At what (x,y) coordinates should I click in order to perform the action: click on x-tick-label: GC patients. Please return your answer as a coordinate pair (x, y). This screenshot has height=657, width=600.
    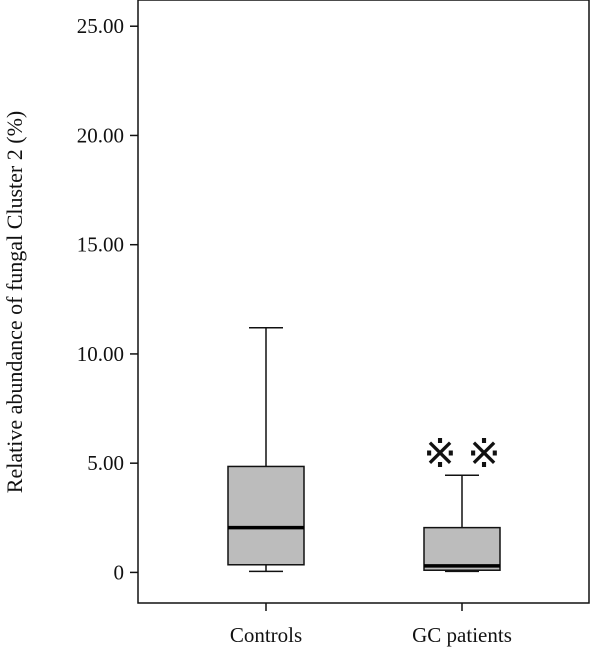
    Looking at the image, I should click on (462, 635).